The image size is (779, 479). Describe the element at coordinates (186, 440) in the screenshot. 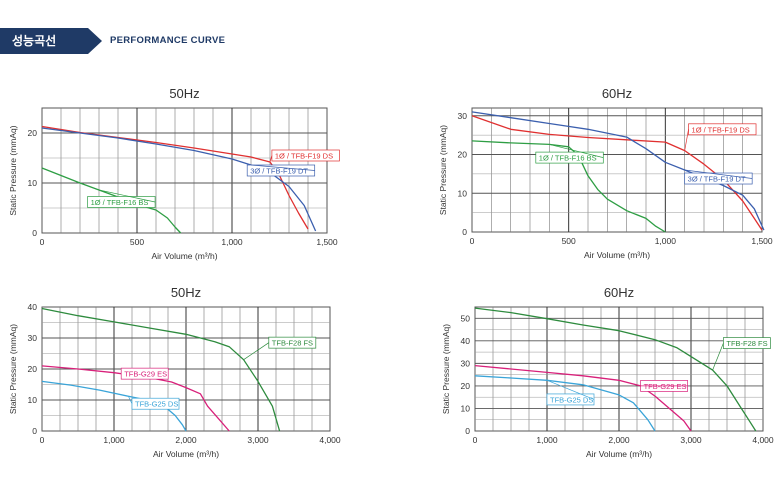

I see `x-tick-label: 2,000` at that location.